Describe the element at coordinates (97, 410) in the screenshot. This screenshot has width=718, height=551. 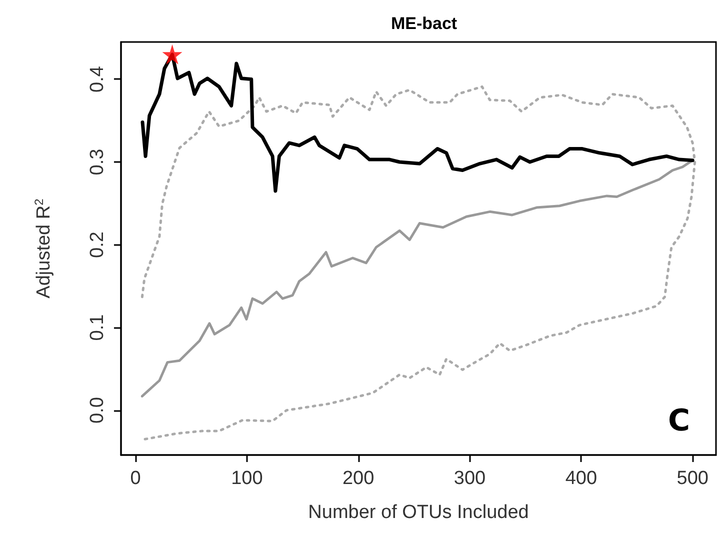
I see `y-tick-label: 0.0` at that location.